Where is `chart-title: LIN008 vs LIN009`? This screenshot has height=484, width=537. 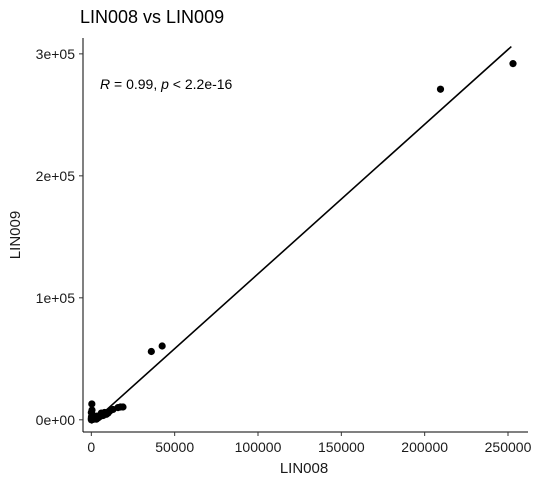
chart-title: LIN008 vs LIN009 is located at coordinates (152, 17).